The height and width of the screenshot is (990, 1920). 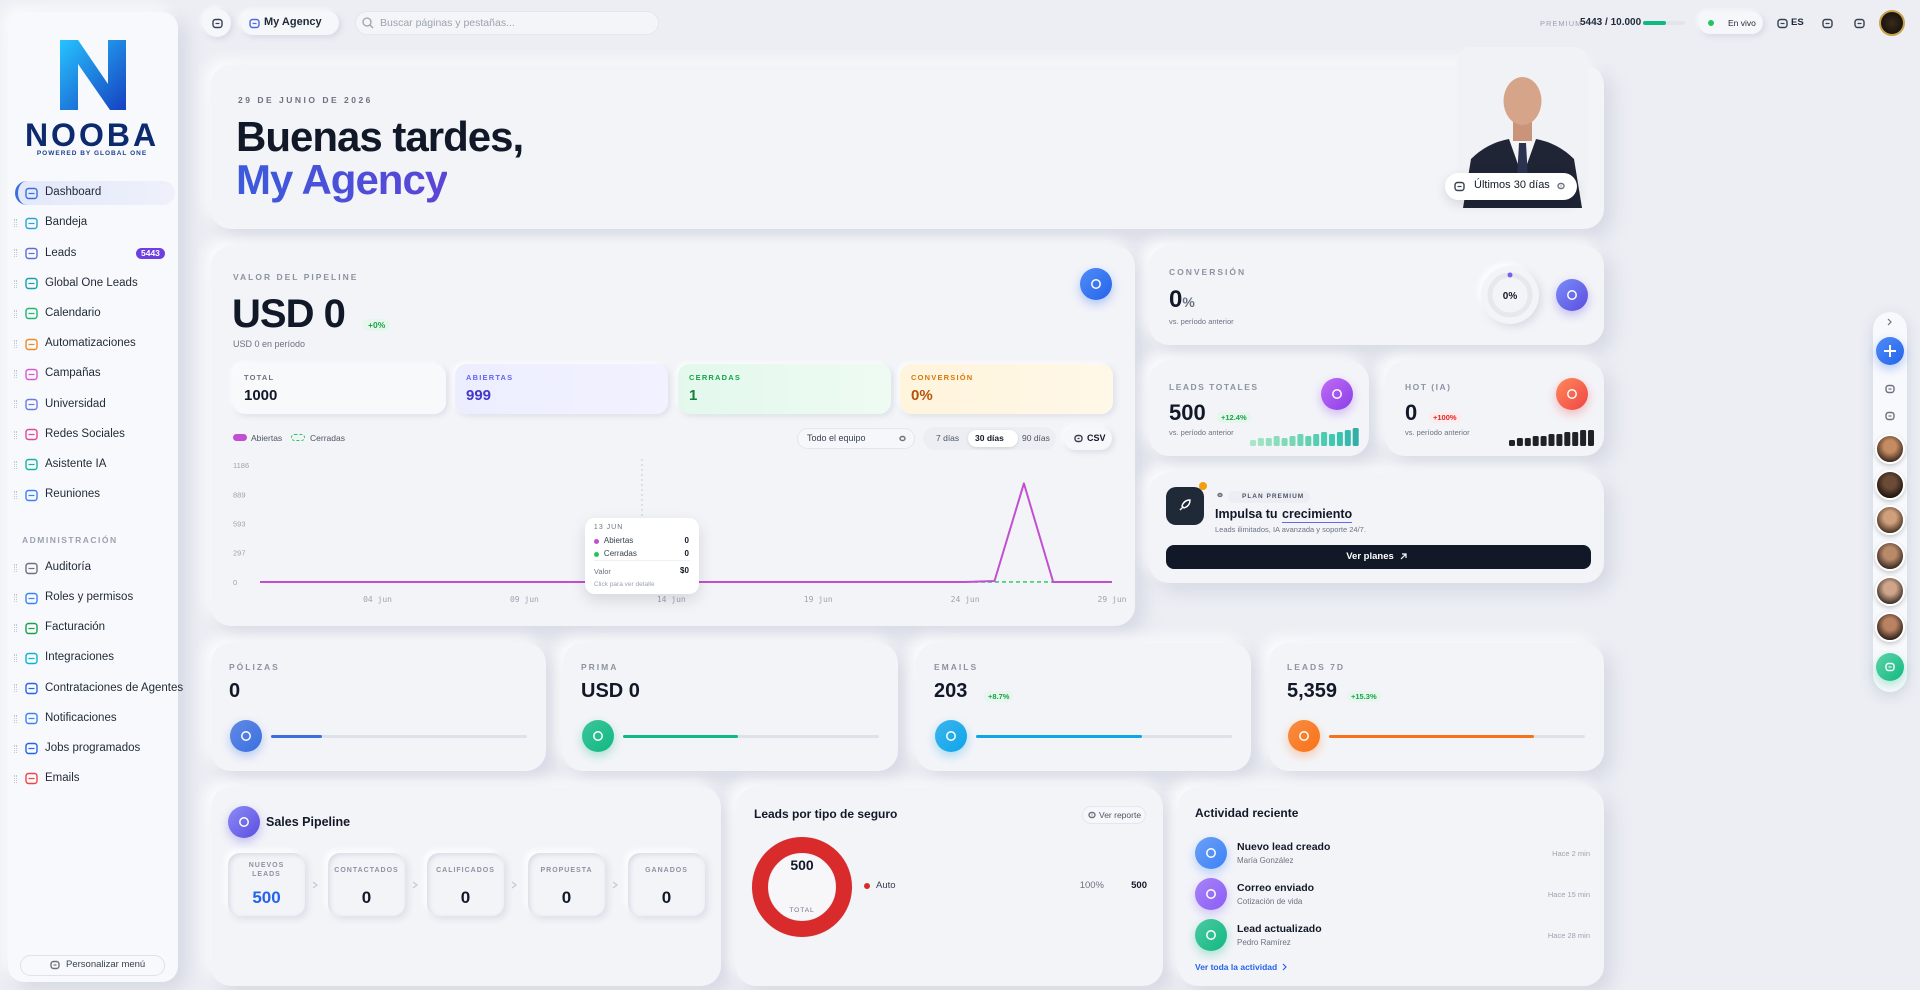 I want to click on range-tab-active, so click(x=993, y=438).